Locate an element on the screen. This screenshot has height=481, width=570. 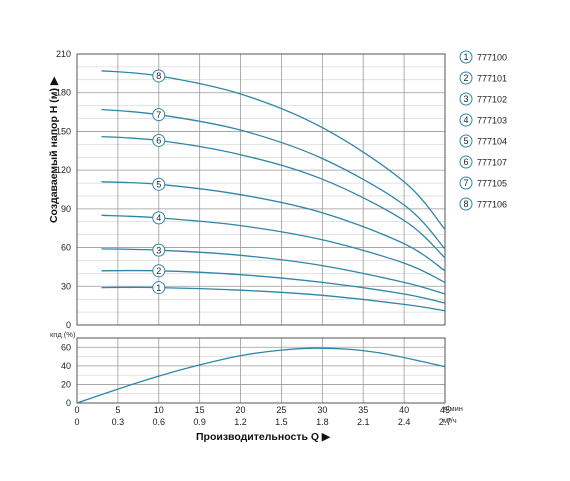
eff-y-tick-label: 60 is located at coordinates (66, 347).